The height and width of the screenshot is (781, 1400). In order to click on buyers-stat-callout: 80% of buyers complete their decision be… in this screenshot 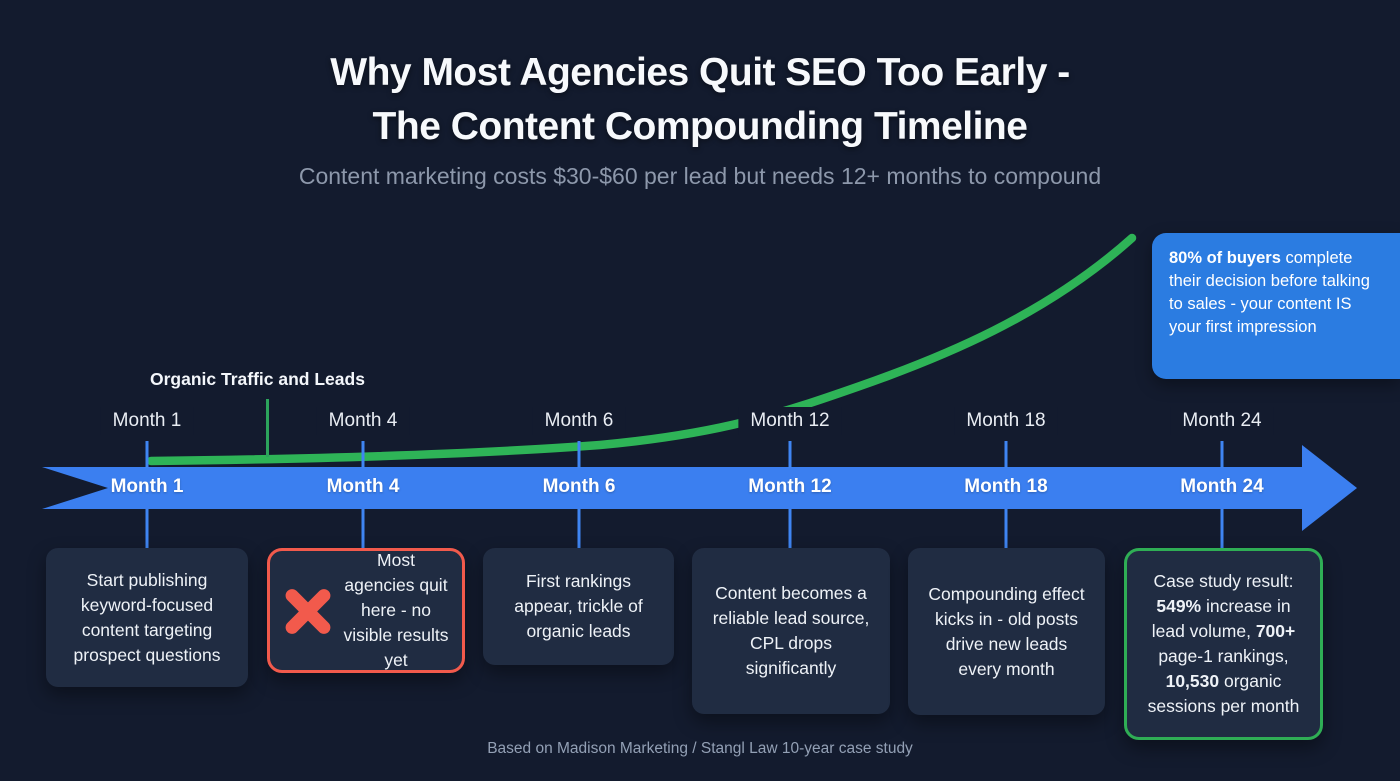, I will do `click(1276, 306)`.